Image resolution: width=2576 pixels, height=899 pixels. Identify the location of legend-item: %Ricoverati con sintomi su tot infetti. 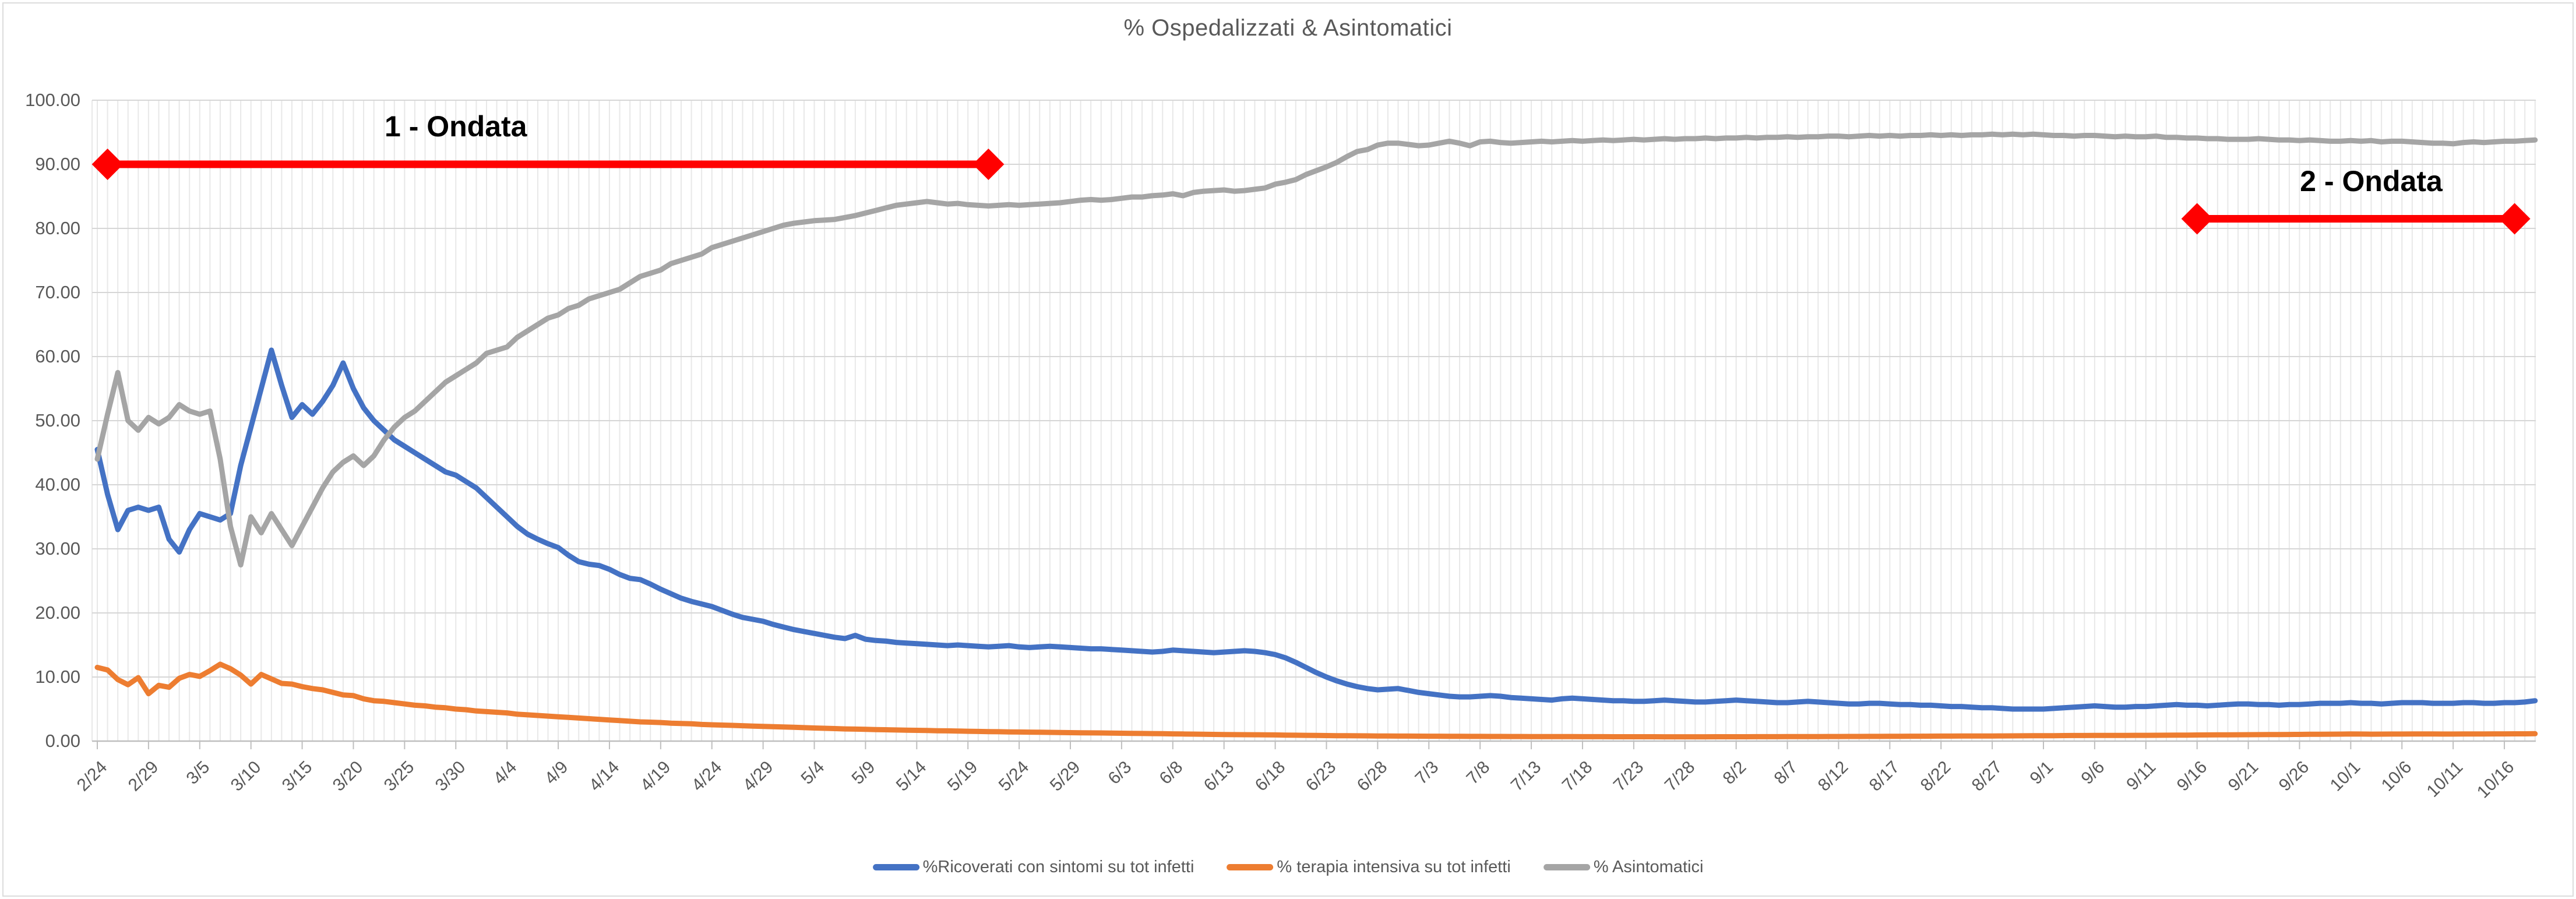
(1033, 867).